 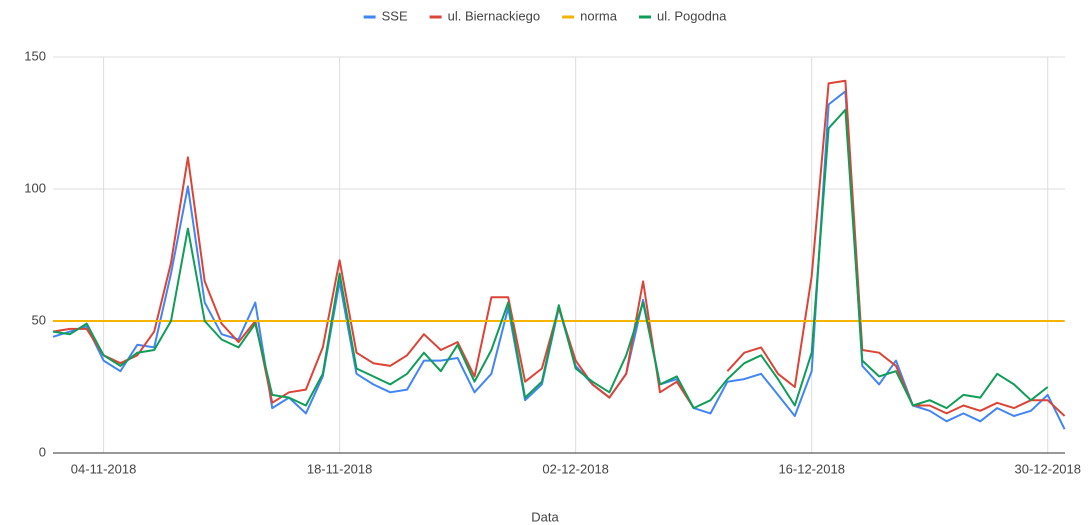 I want to click on legend-label: ul. Pogodna, so click(x=692, y=15).